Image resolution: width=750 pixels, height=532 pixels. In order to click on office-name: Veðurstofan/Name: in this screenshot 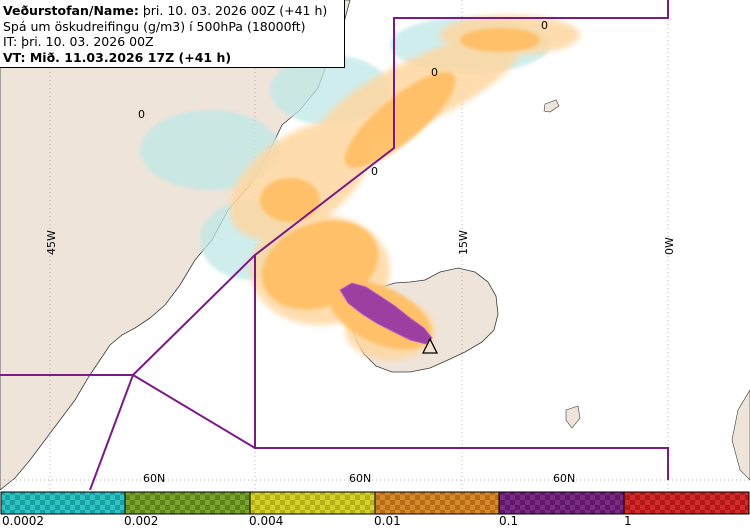, I will do `click(71, 10)`.